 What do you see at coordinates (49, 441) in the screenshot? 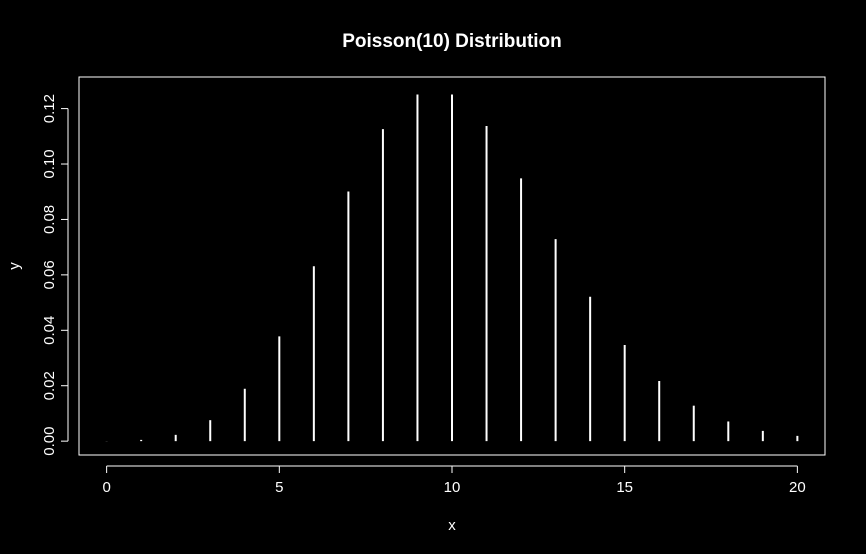
I see `y-tick-label: 0.00` at bounding box center [49, 441].